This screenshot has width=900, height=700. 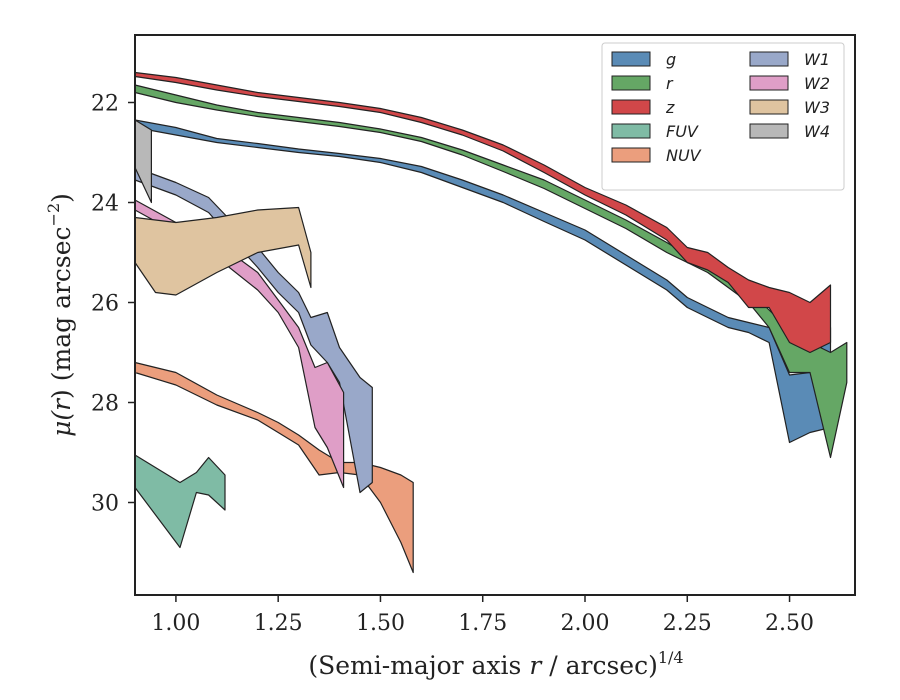 I want to click on x-tick-label: 2.00, so click(x=585, y=623).